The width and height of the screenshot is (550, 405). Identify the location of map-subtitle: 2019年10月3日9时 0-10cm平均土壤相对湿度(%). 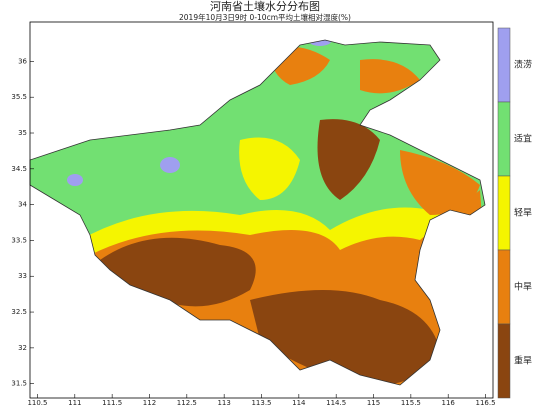
(265, 17).